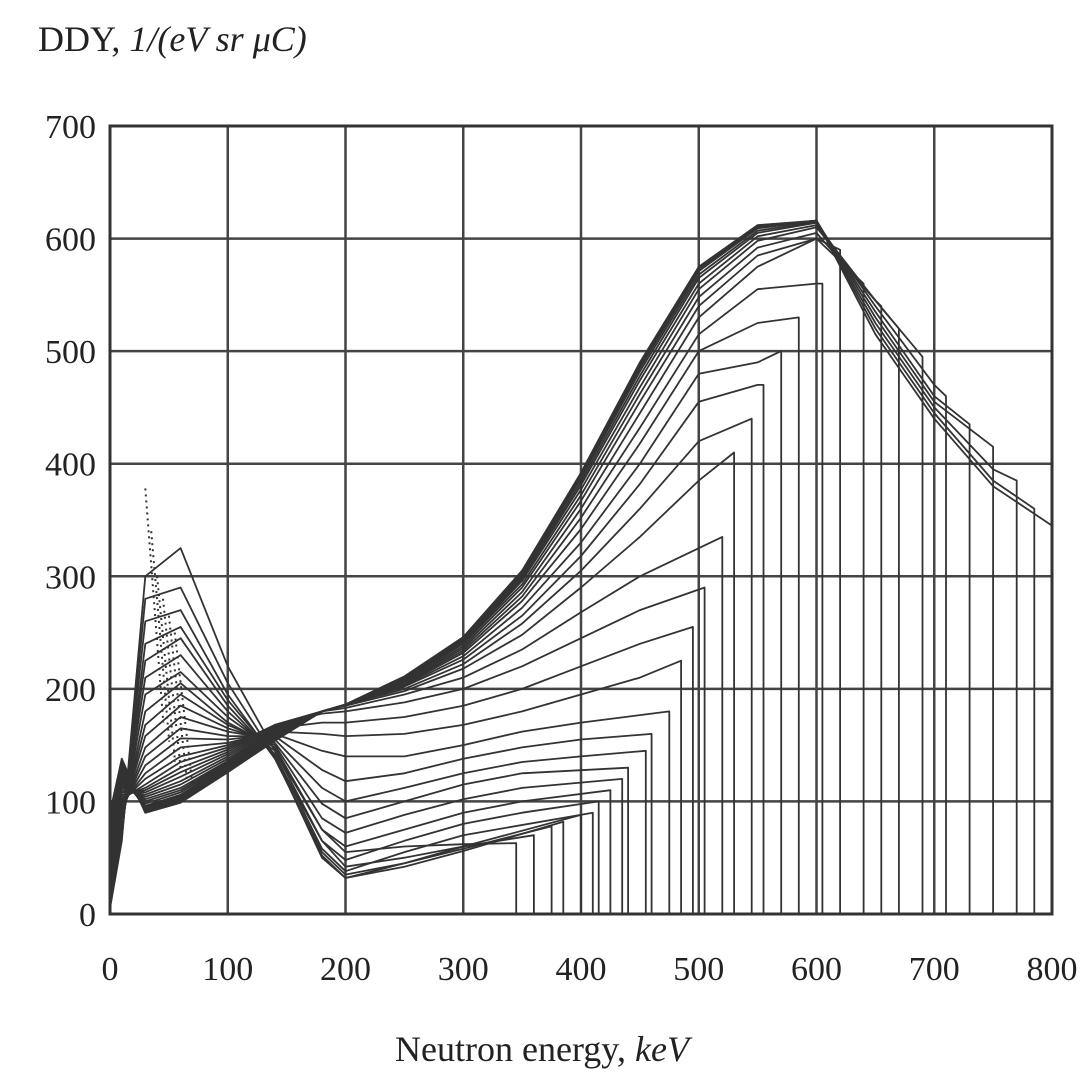 The height and width of the screenshot is (1079, 1084). I want to click on x-axis-label: Neutron energy, keV, so click(542, 1049).